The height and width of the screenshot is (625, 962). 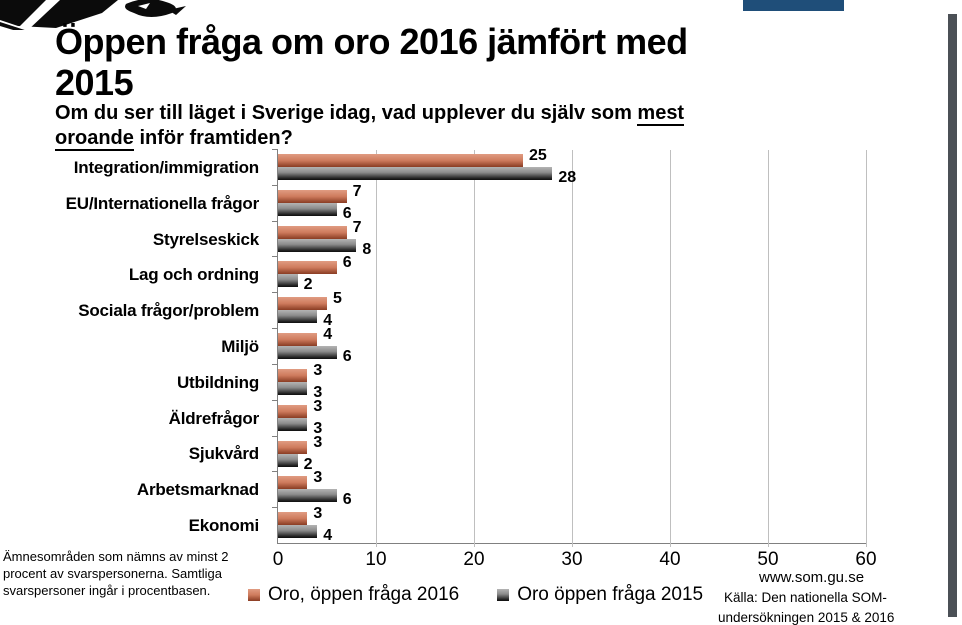 What do you see at coordinates (805, 597) in the screenshot?
I see `source-credit-line-1: Källa: Den nationella SOM-` at bounding box center [805, 597].